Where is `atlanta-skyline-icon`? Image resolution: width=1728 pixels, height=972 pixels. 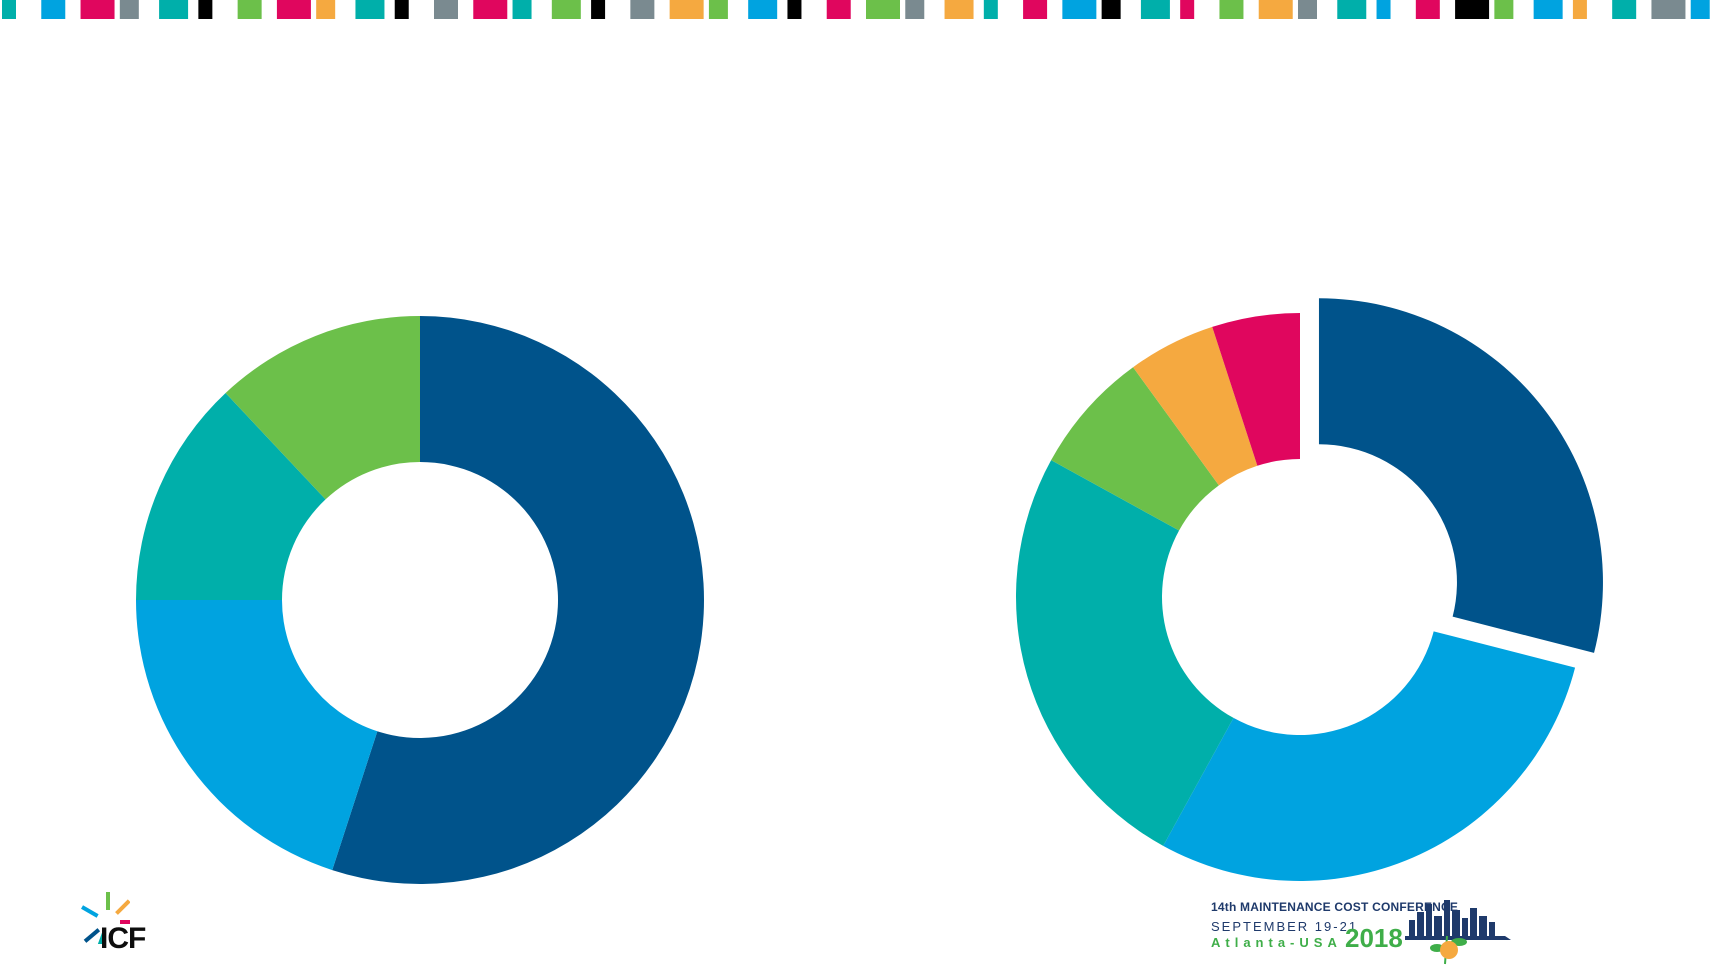 atlanta-skyline-icon is located at coordinates (1458, 932).